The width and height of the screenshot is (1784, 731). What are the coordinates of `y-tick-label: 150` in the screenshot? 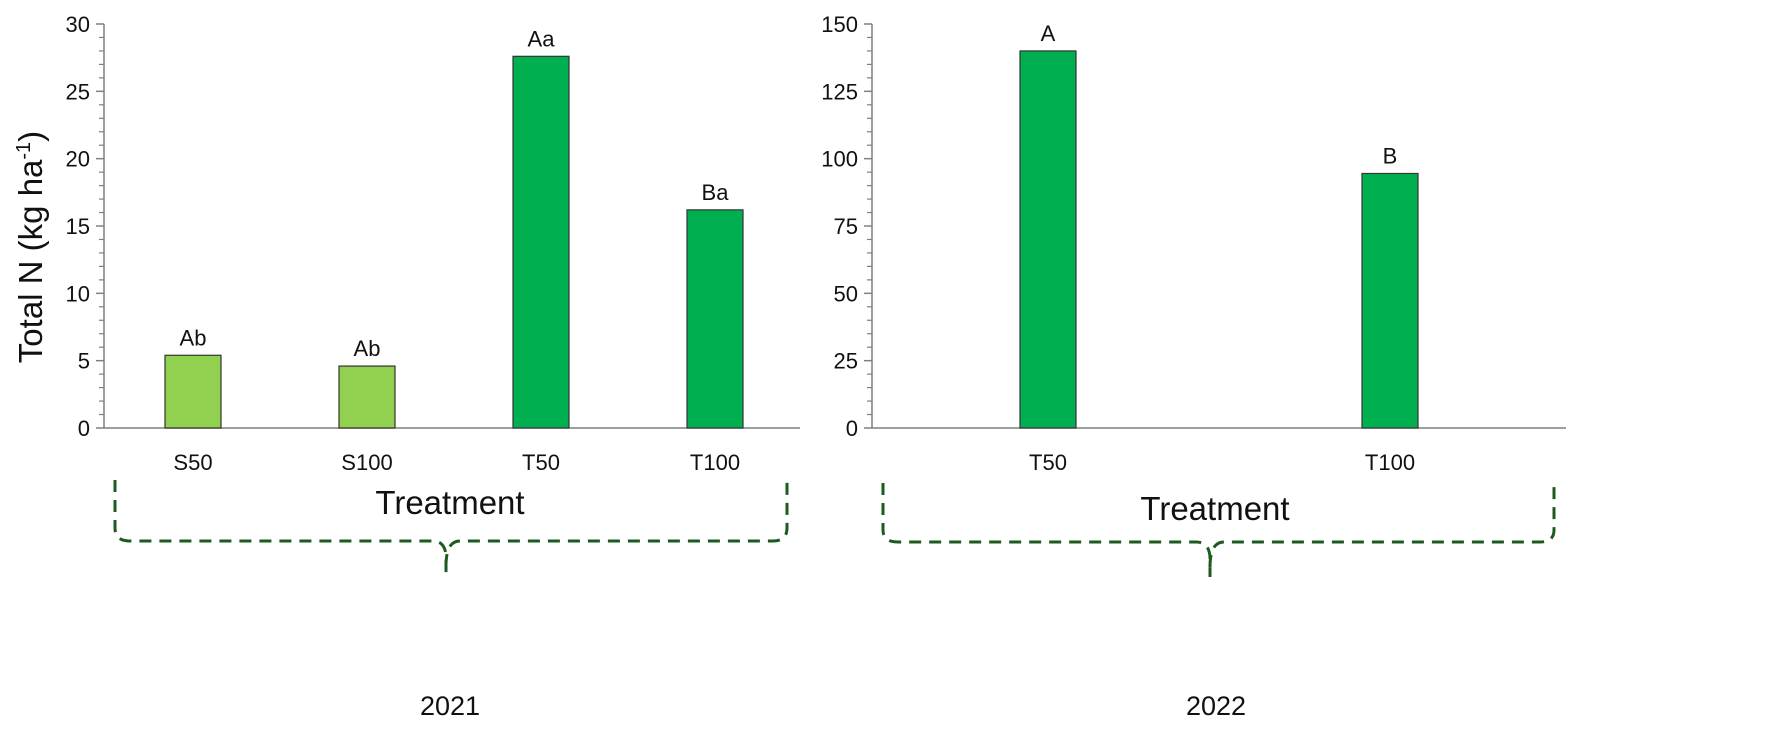 It's located at (839, 24).